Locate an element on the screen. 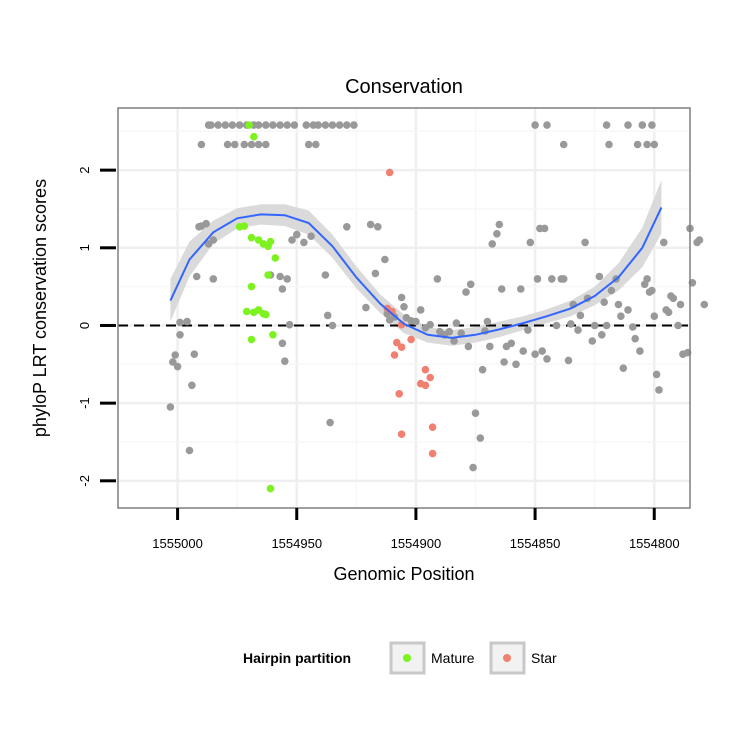 The height and width of the screenshot is (750, 750). confidence-band is located at coordinates (416, 263).